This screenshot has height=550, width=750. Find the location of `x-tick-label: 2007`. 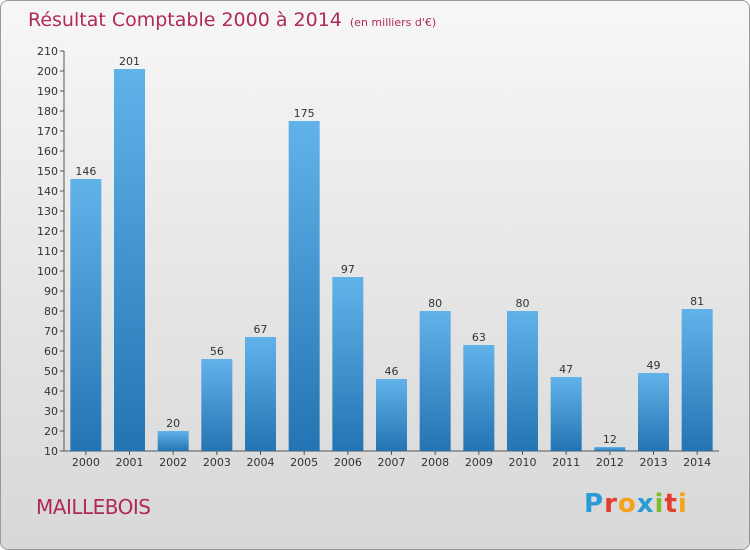

x-tick-label: 2007 is located at coordinates (392, 462).